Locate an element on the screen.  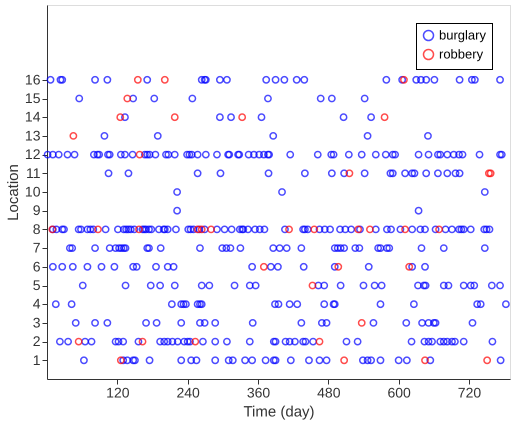
y-tick-label: 4 is located at coordinates (36, 304).